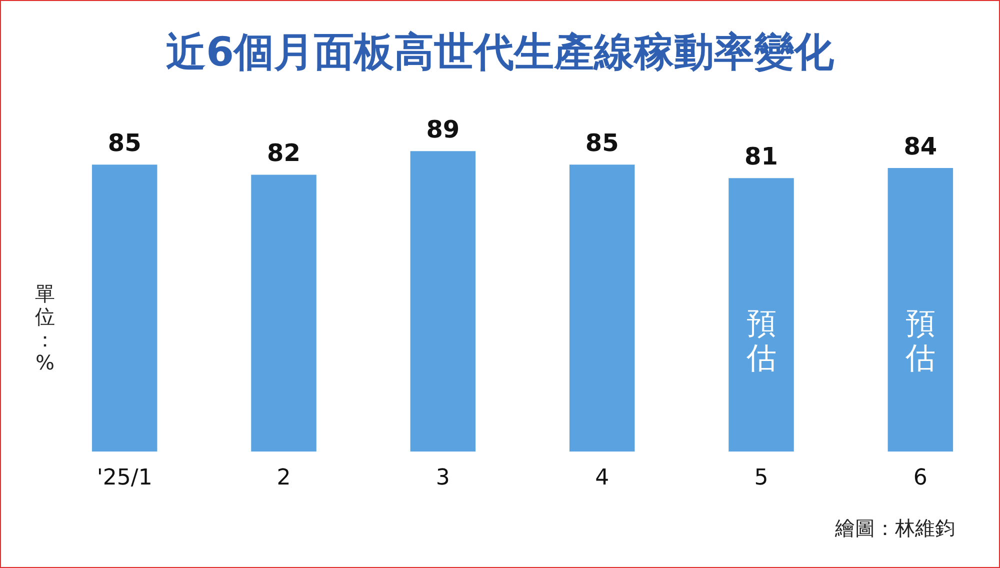  I want to click on data-label: 84, so click(921, 146).